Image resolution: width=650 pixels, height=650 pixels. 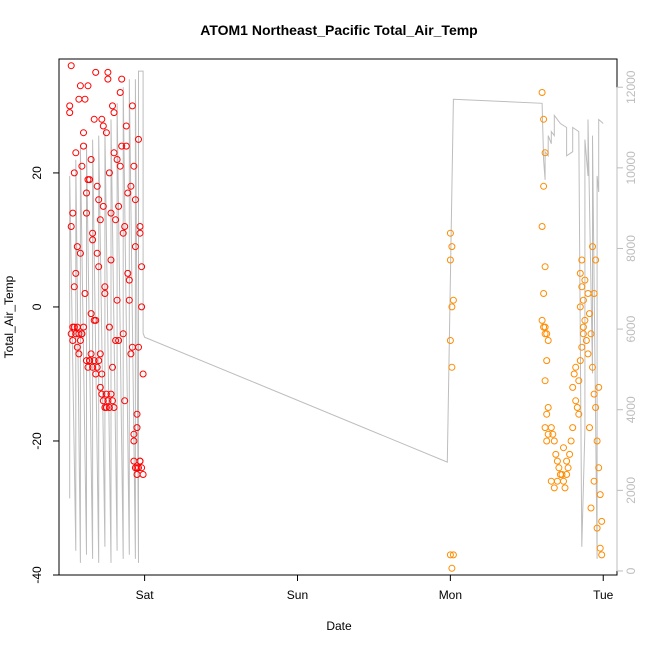 I want to click on y-tick-label: -40, so click(x=37, y=575).